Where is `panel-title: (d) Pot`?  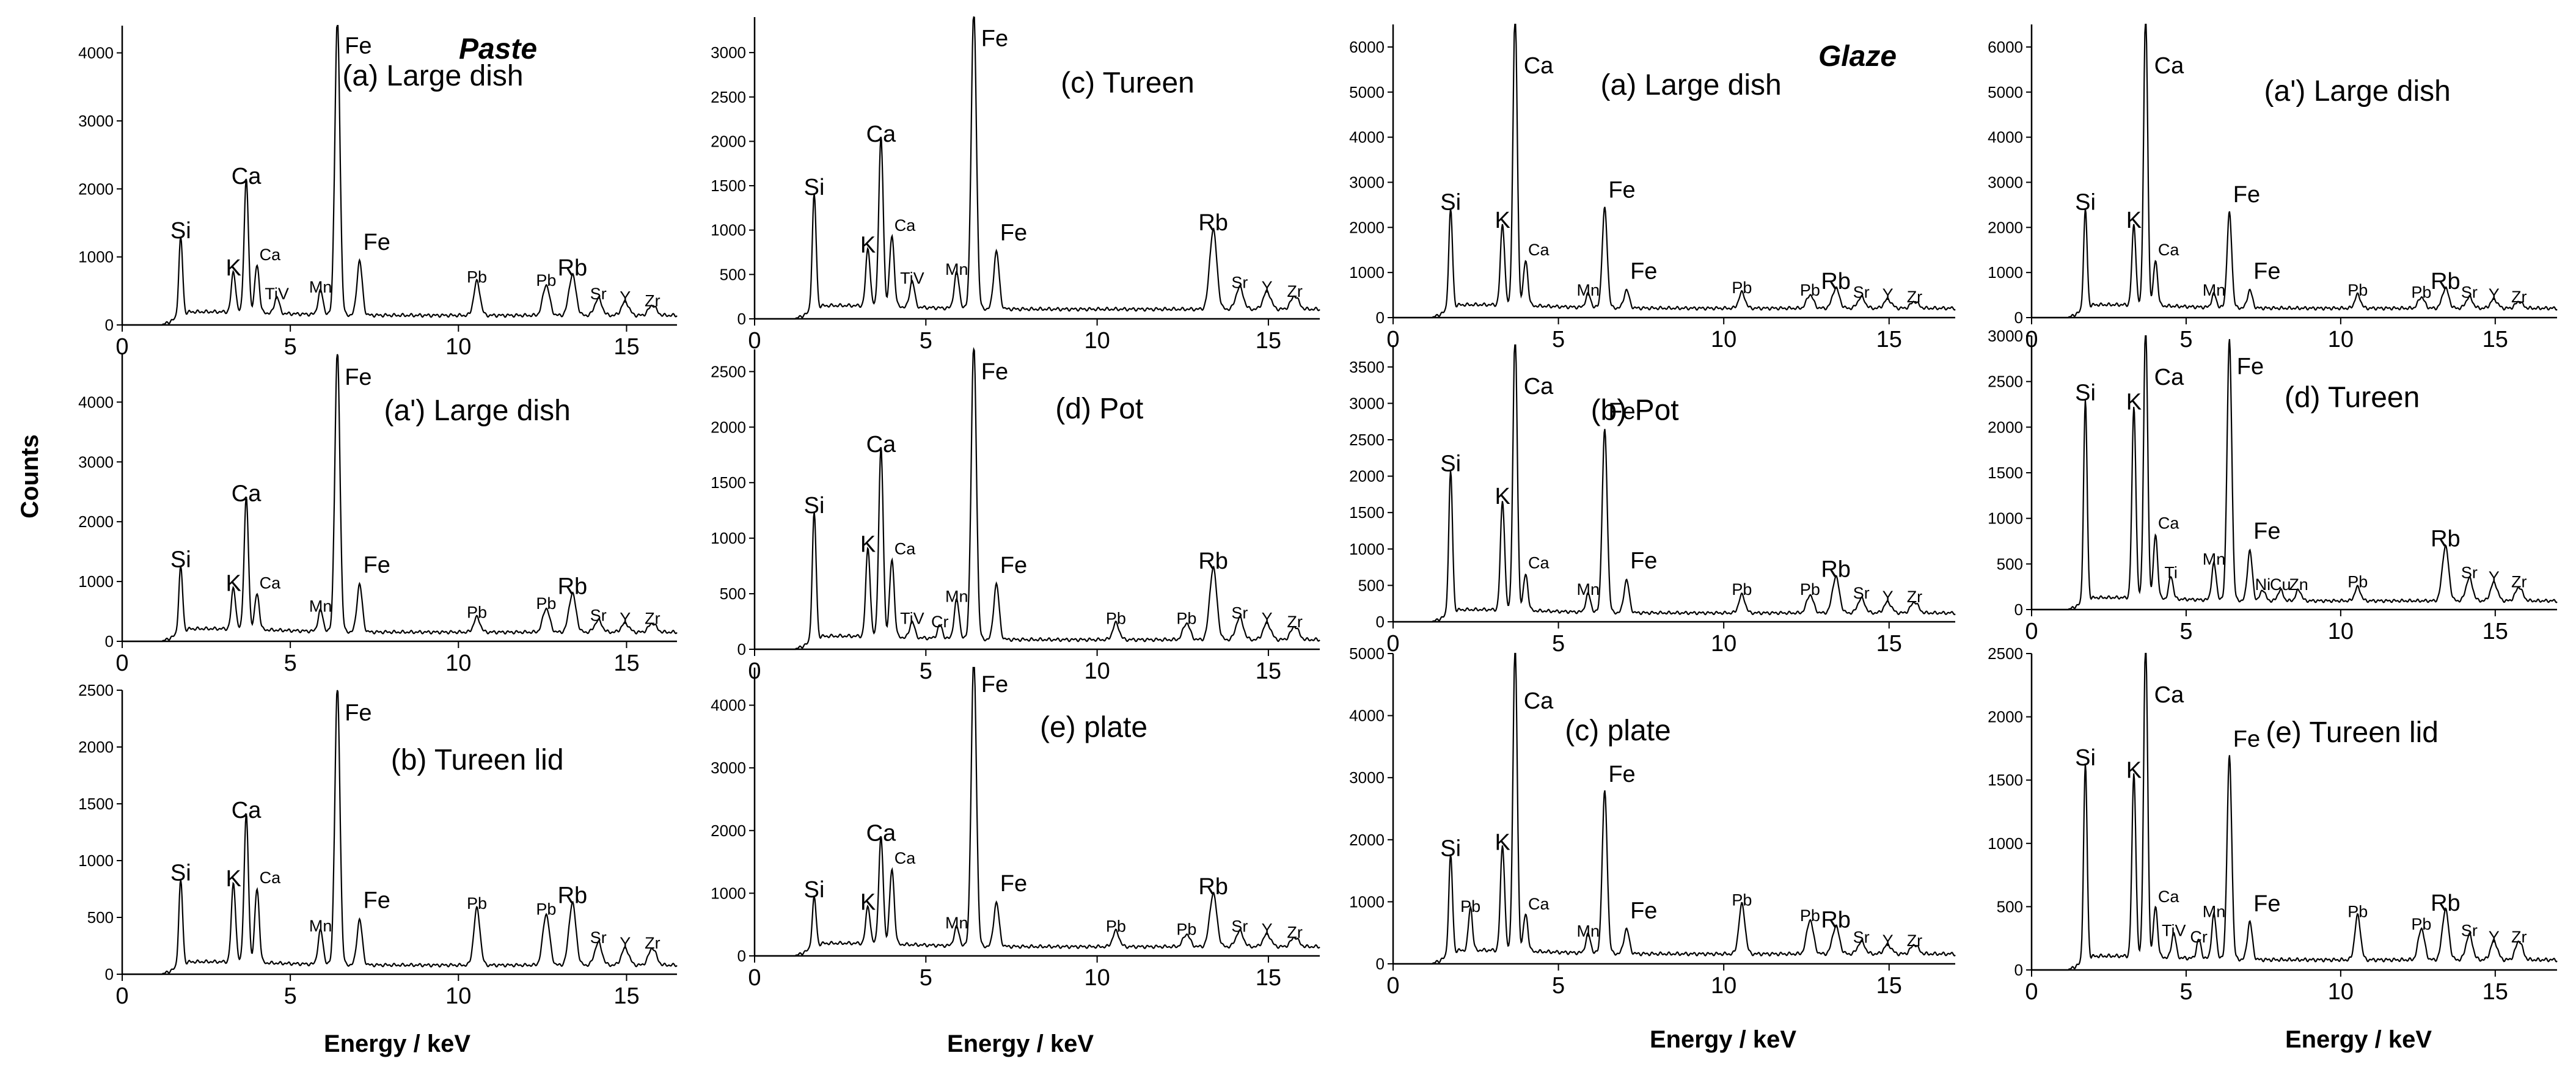
panel-title: (d) Pot is located at coordinates (1099, 409).